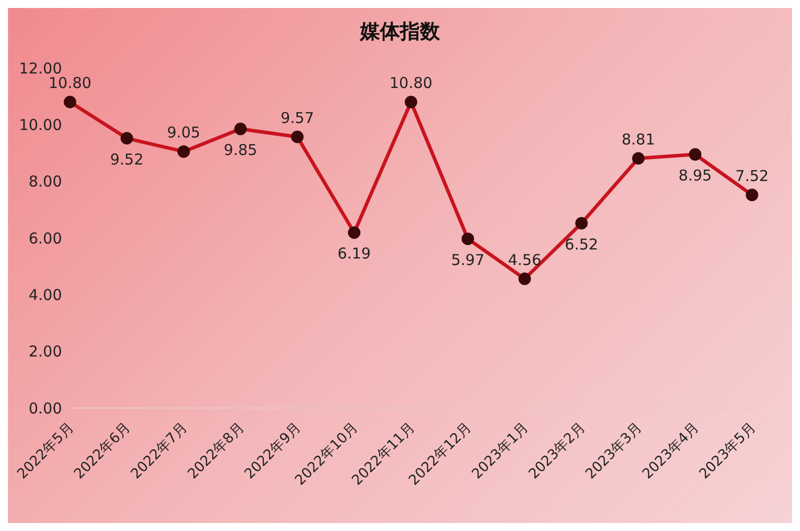  I want to click on data-label: 8.81, so click(639, 139).